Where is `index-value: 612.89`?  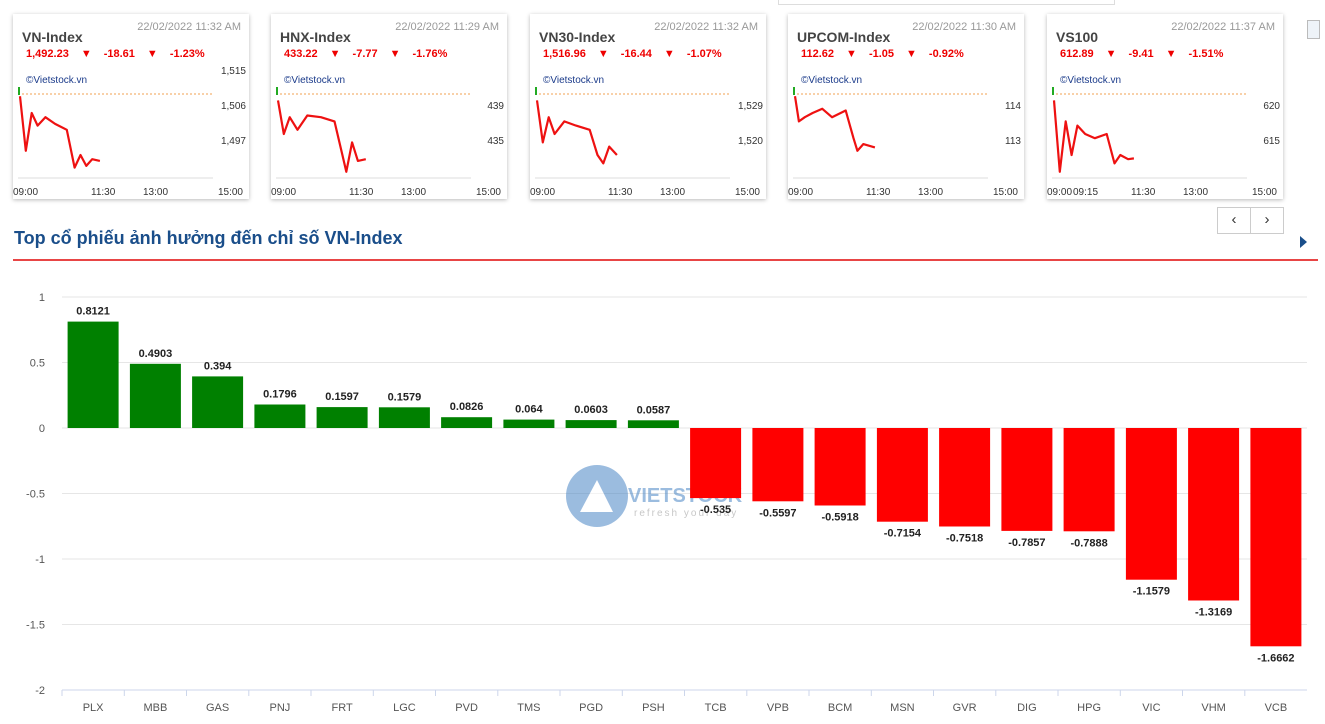 index-value: 612.89 is located at coordinates (1077, 54).